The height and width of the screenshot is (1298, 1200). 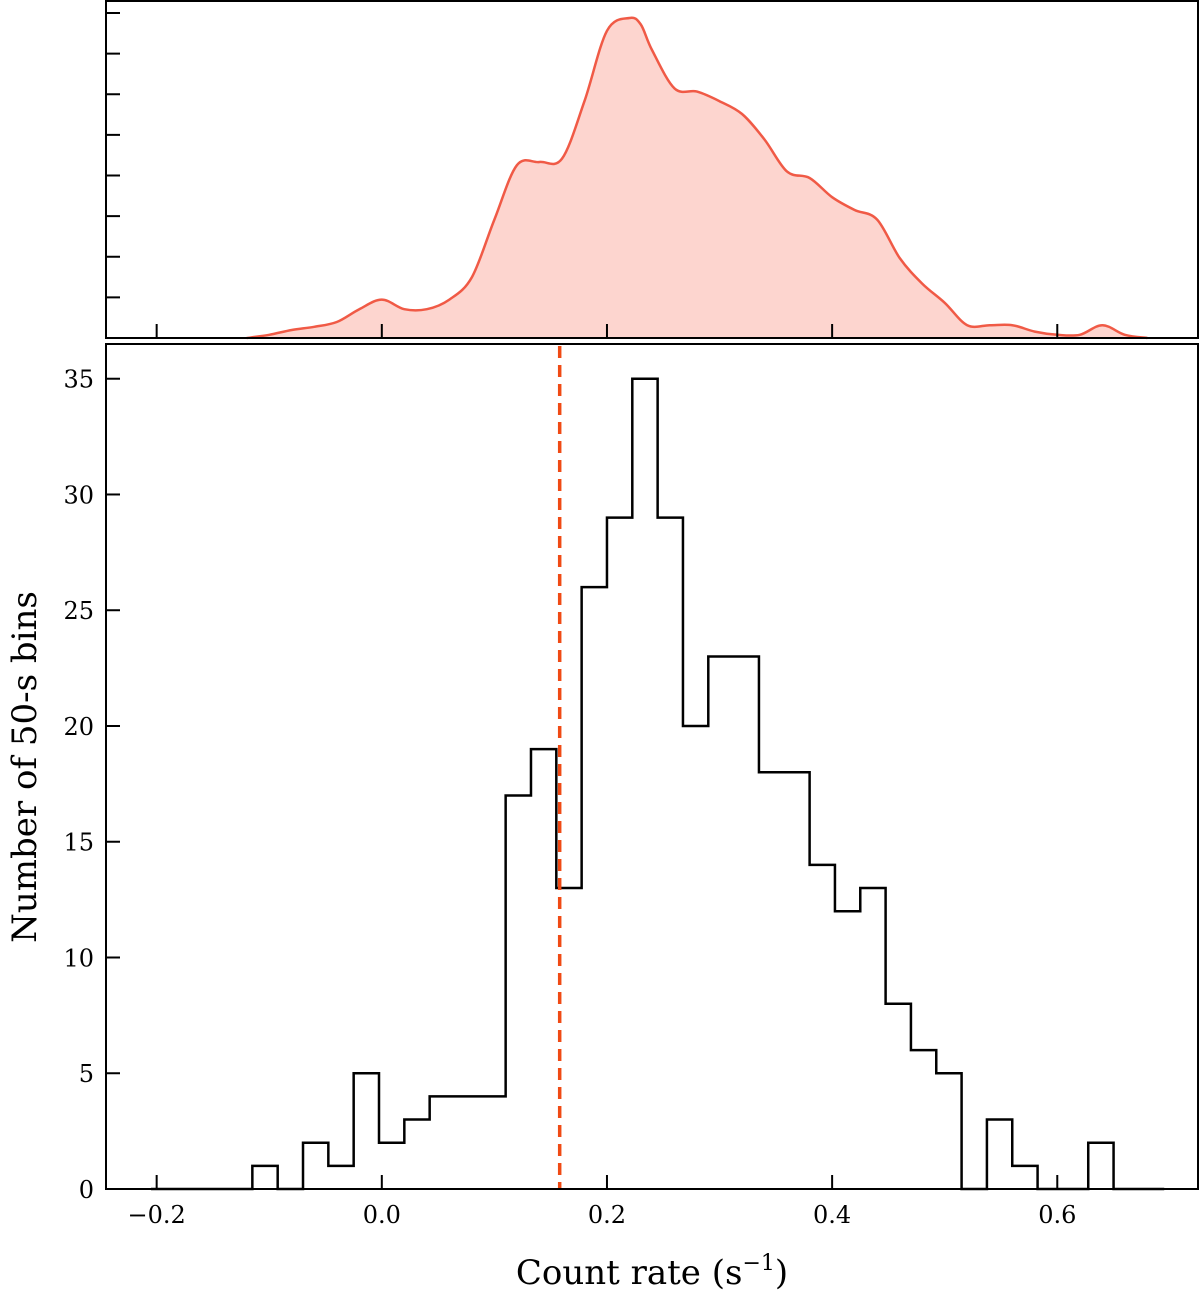 What do you see at coordinates (86, 1074) in the screenshot?
I see `y-tick-label: 5` at bounding box center [86, 1074].